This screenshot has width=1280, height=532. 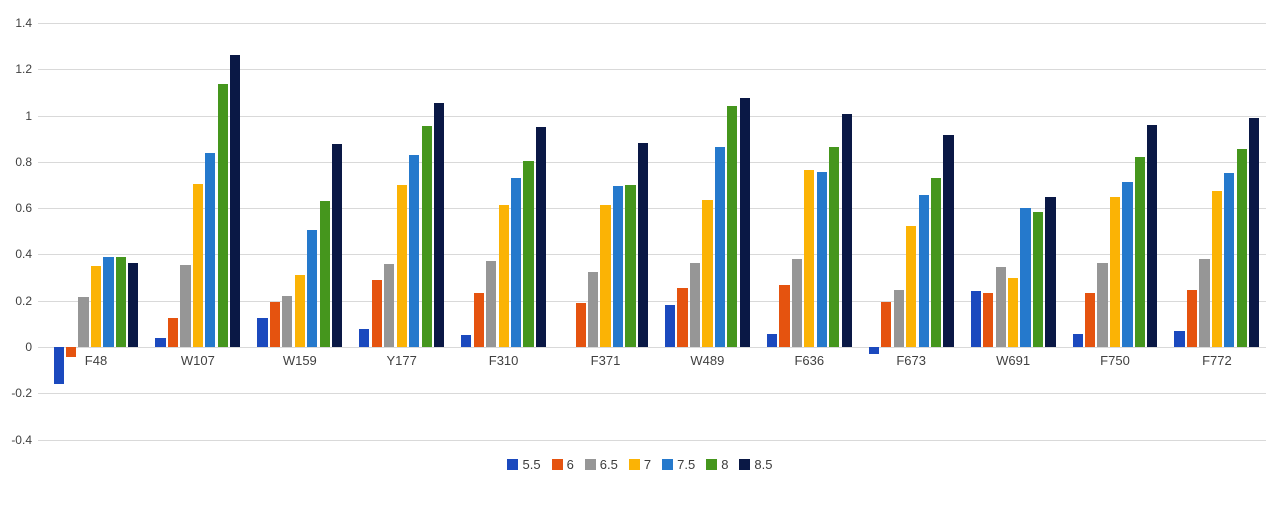 What do you see at coordinates (562, 464) in the screenshot?
I see `legend-item-6: 6` at bounding box center [562, 464].